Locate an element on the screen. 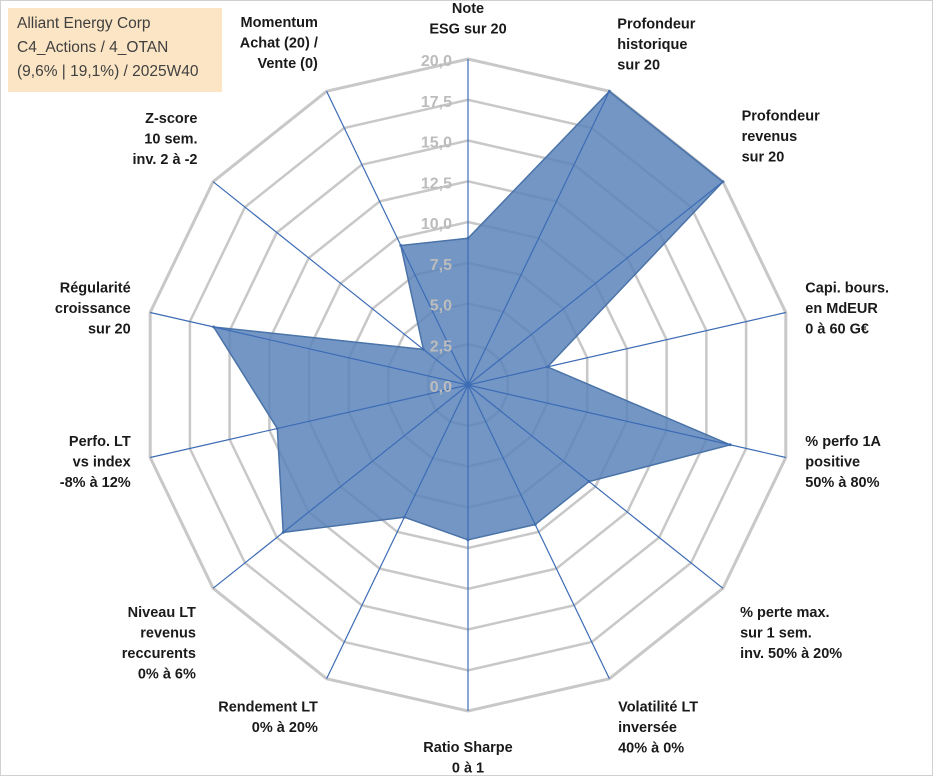  axis-label: % perfo 1A positive 50% à 80% is located at coordinates (843, 462).